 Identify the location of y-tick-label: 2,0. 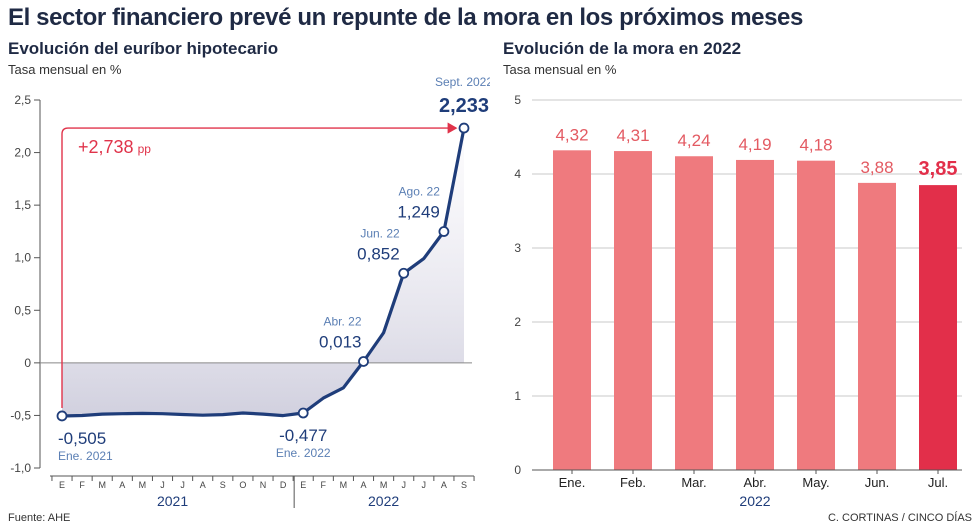
(22, 153).